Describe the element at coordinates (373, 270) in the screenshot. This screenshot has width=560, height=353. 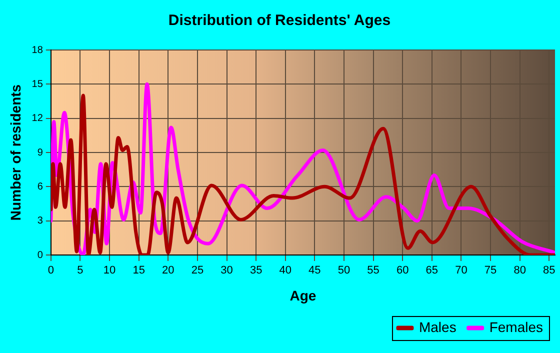
I see `x-tick-label: 55` at that location.